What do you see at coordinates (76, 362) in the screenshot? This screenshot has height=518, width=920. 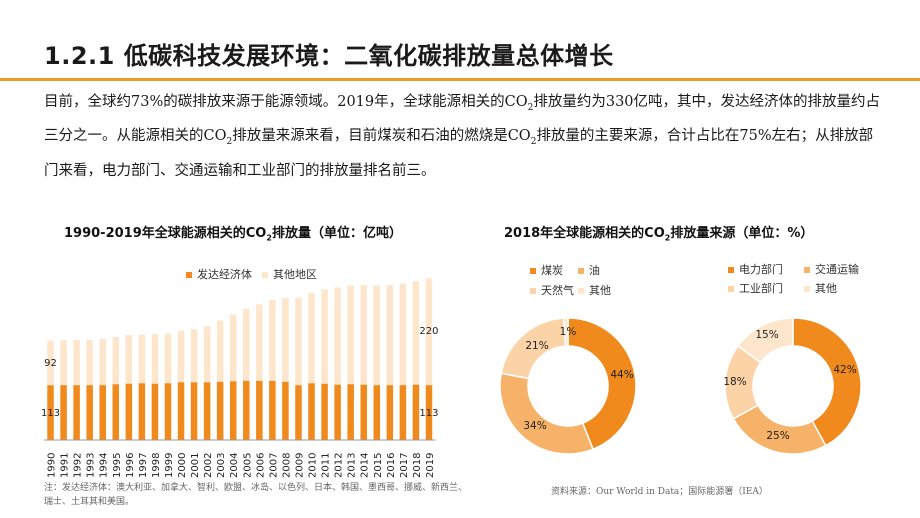 I see `bar-other-1992` at bounding box center [76, 362].